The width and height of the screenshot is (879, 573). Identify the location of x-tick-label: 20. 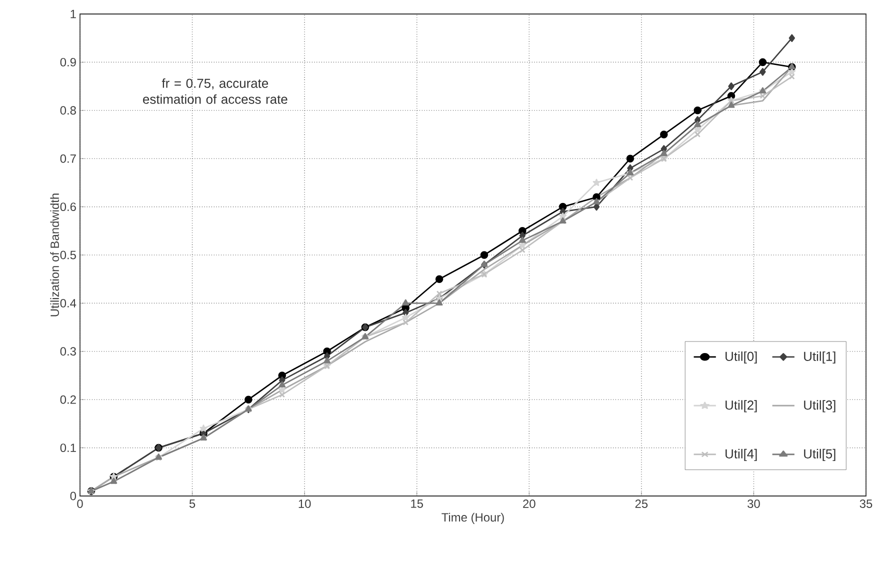
(529, 504).